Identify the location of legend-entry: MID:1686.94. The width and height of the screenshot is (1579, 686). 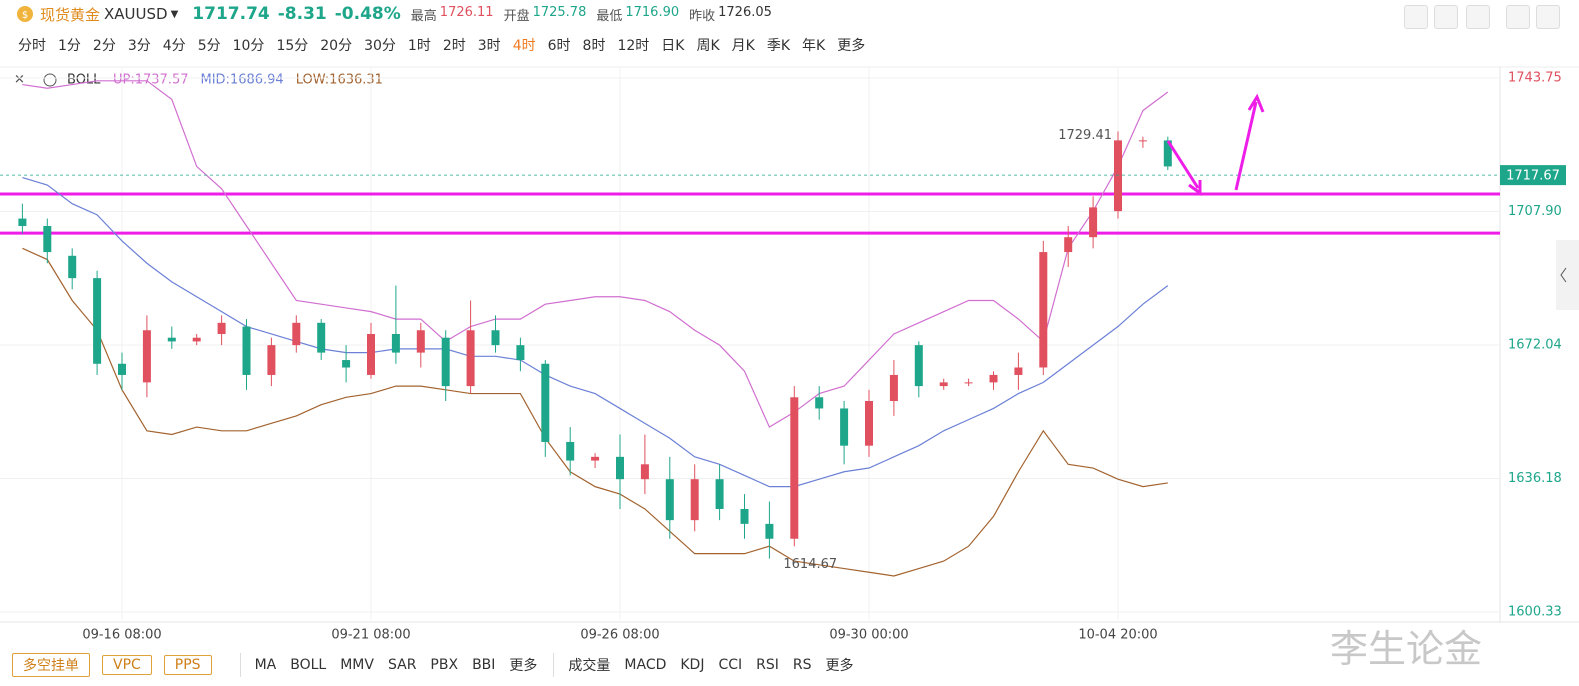
(242, 80).